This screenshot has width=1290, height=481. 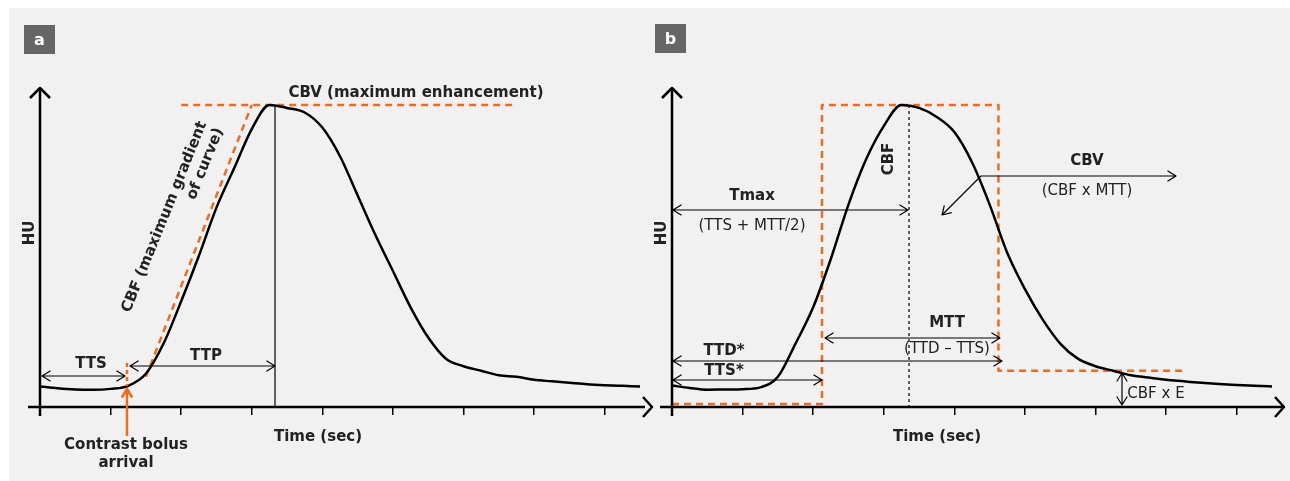 What do you see at coordinates (39, 39) in the screenshot?
I see `chart-title: a` at bounding box center [39, 39].